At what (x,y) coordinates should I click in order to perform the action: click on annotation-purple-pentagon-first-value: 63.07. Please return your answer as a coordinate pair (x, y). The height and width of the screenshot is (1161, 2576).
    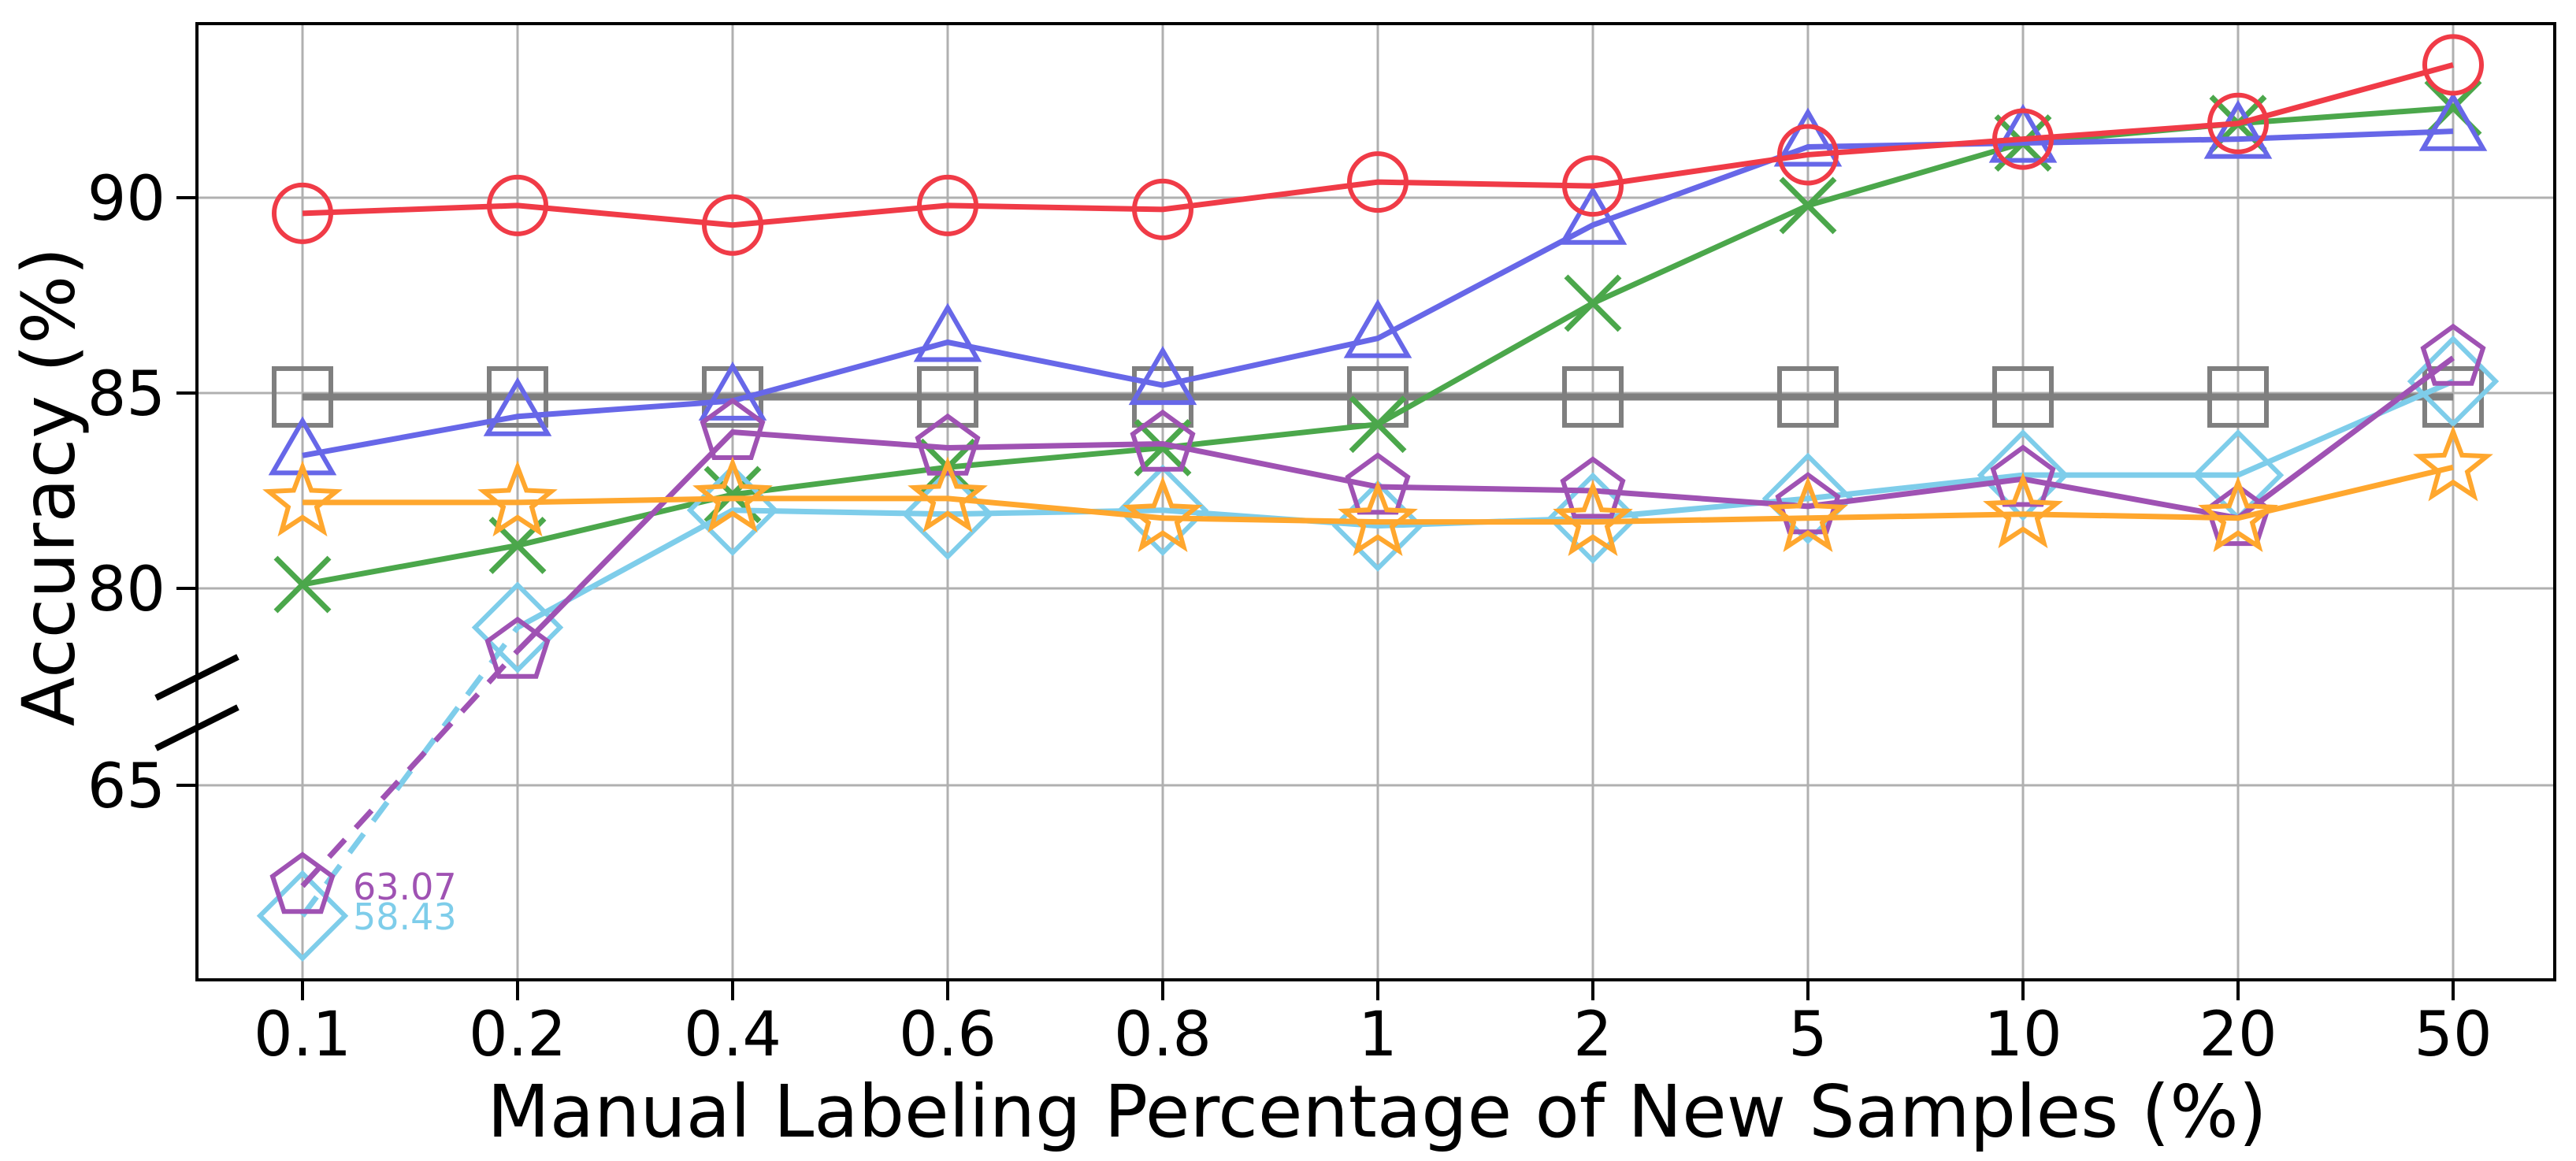
    Looking at the image, I should click on (405, 887).